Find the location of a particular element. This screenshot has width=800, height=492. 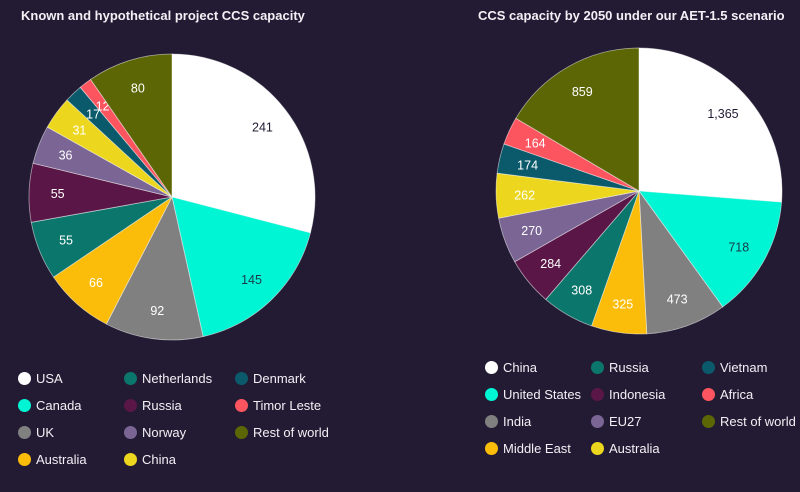

legend-item-norway: Norway is located at coordinates (179, 432).